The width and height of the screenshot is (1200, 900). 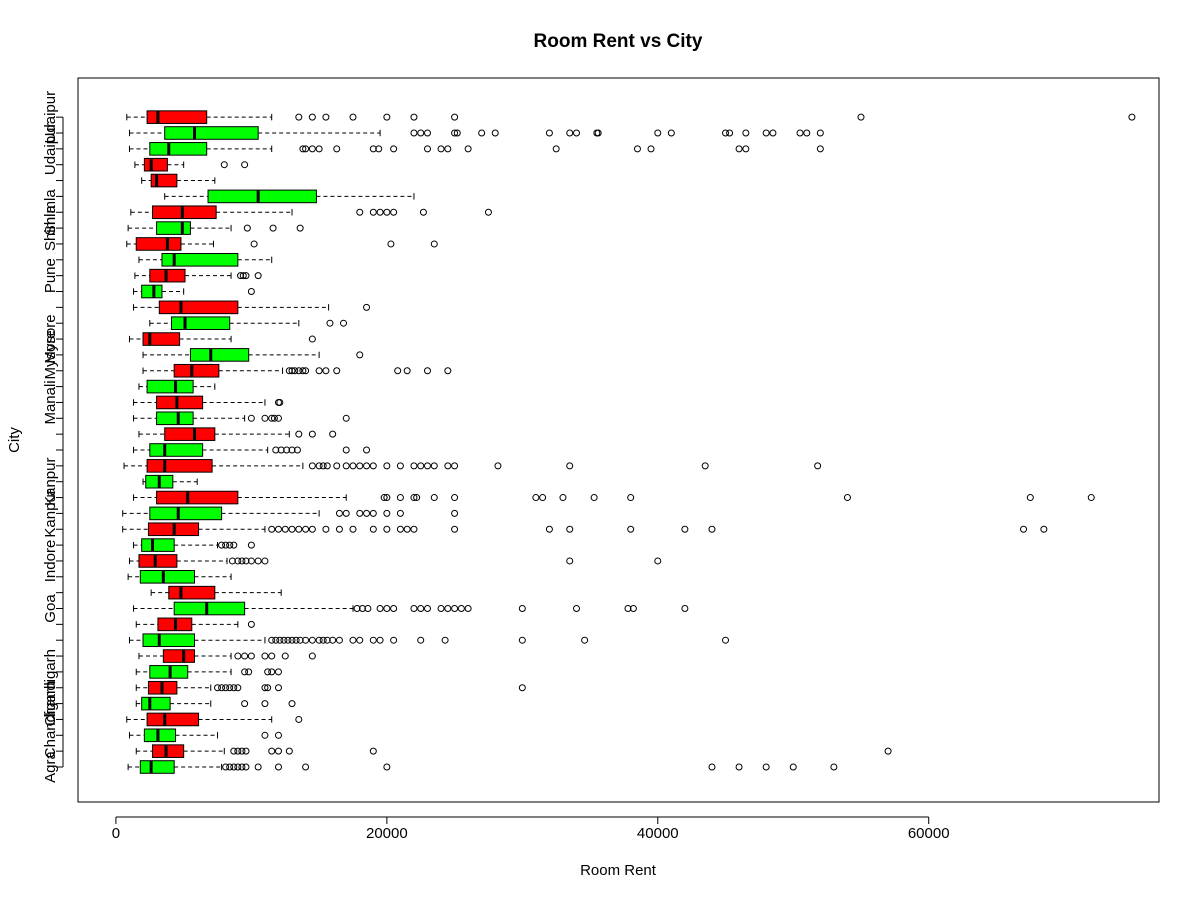 I want to click on y-tick-label: Shimla, so click(x=50, y=212).